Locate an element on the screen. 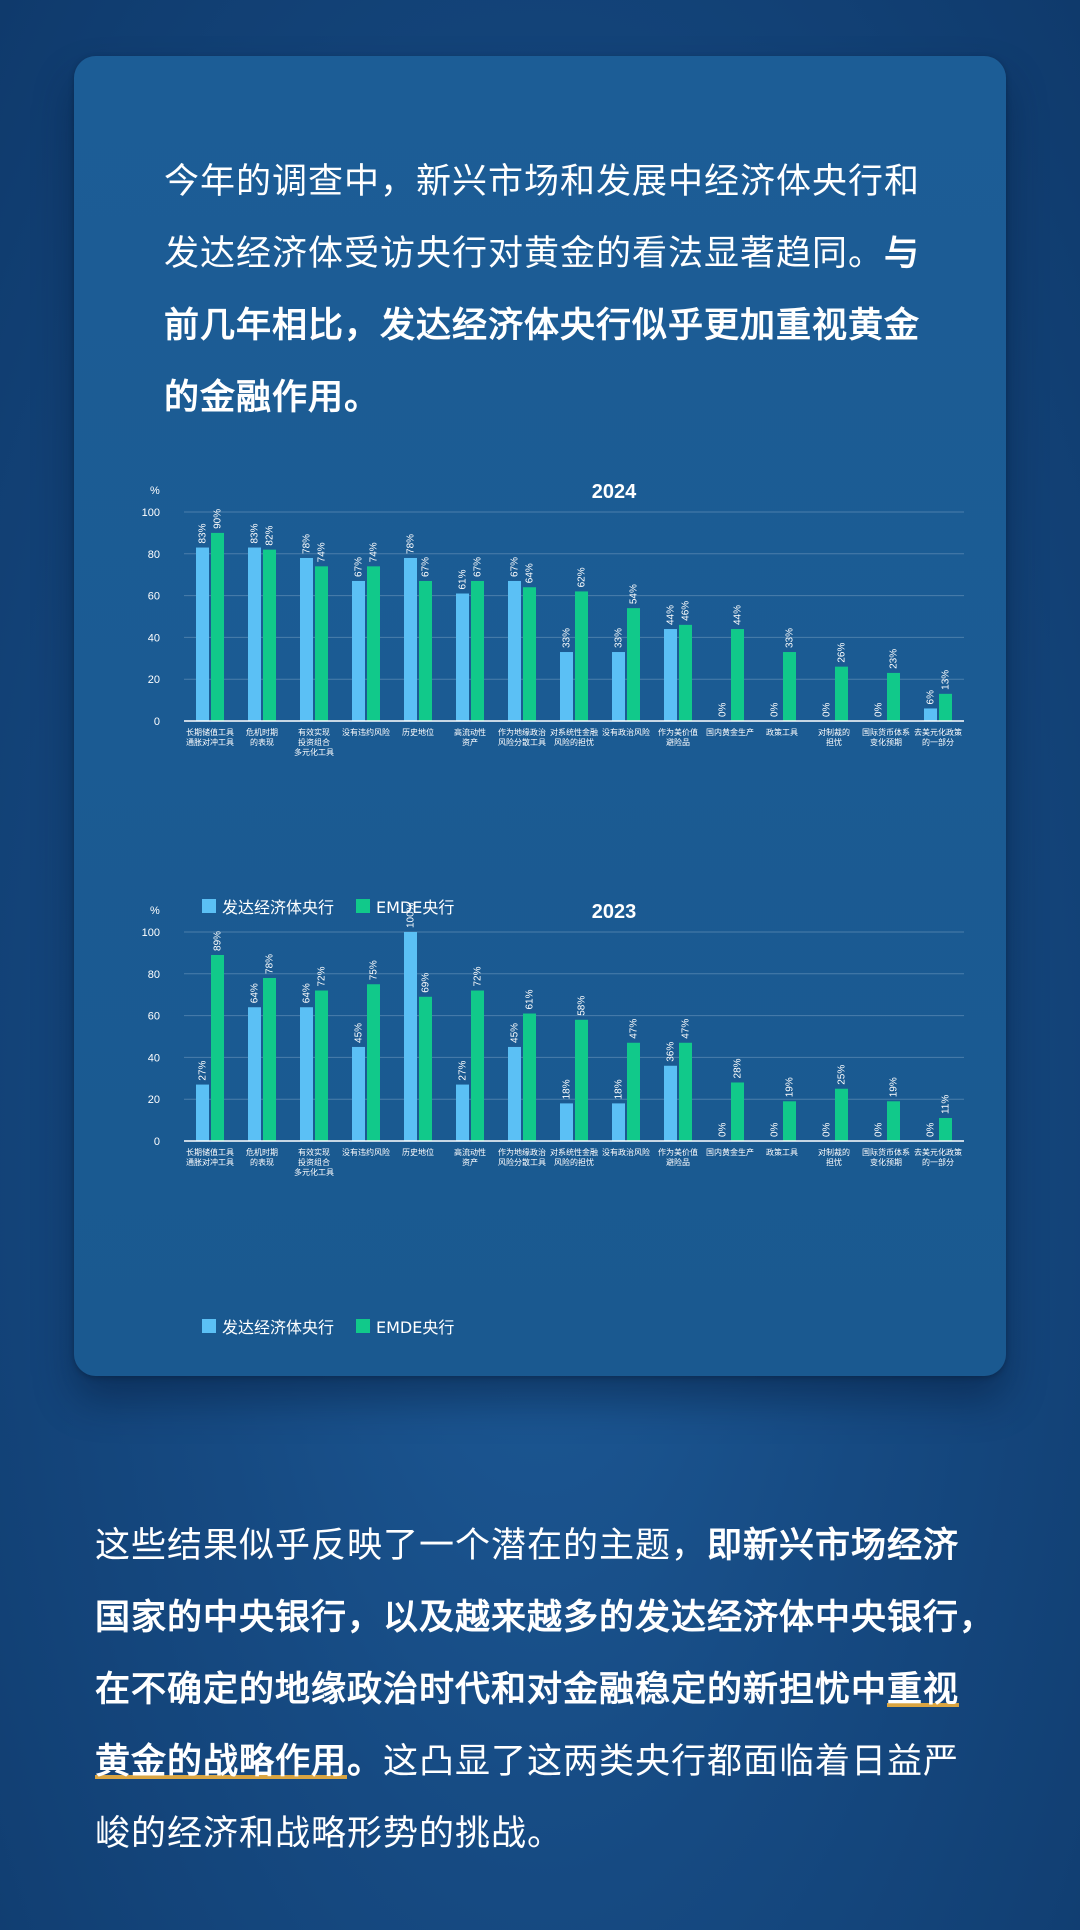  category-label: 去美元化政策 is located at coordinates (938, 732).